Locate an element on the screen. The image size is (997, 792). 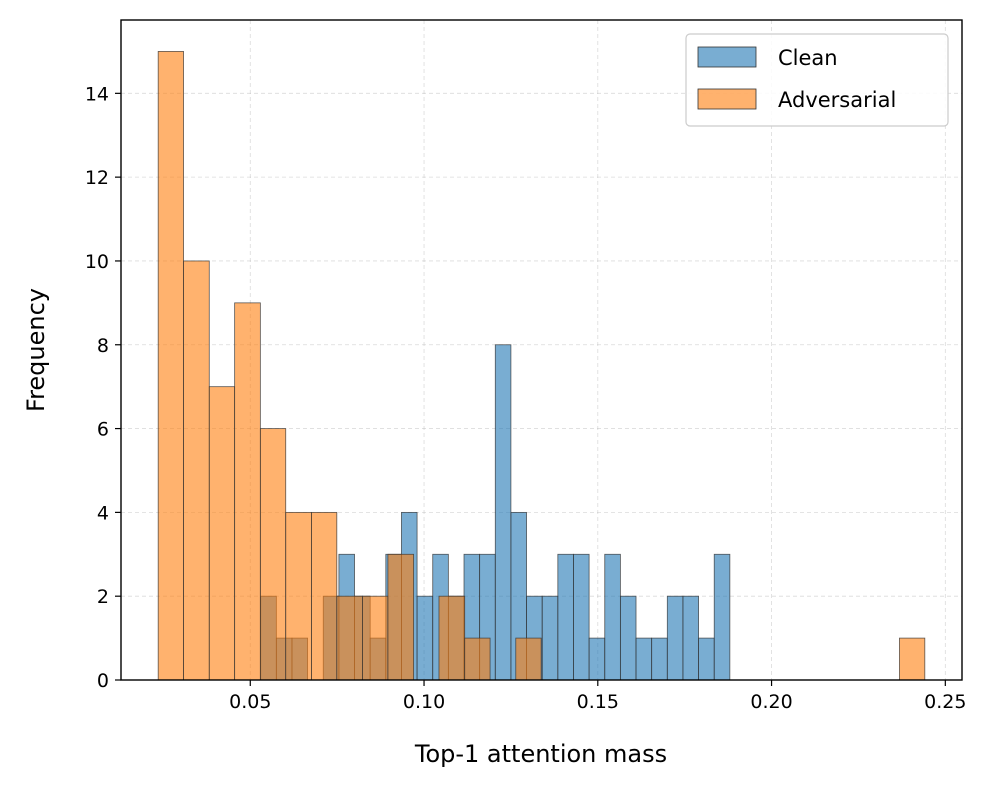
y-axis-ticks: 0 2 4 6 8 10 12 14 is located at coordinates (103, 387).